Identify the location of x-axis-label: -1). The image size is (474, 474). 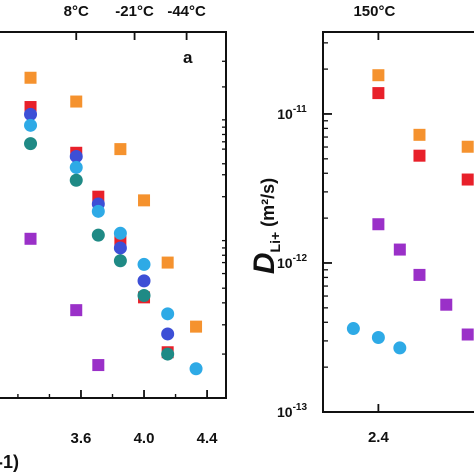
(9, 462).